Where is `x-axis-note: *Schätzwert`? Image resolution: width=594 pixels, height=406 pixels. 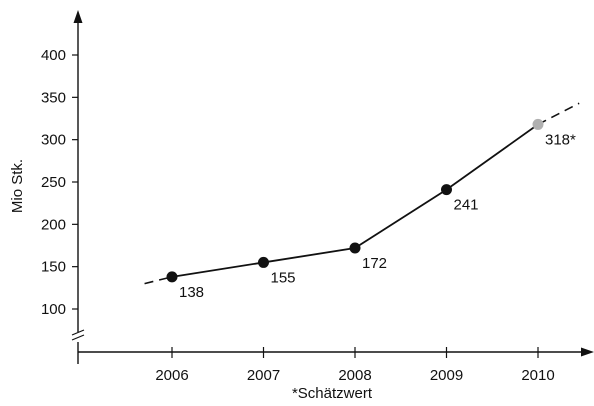
x-axis-note: *Schätzwert is located at coordinates (332, 393).